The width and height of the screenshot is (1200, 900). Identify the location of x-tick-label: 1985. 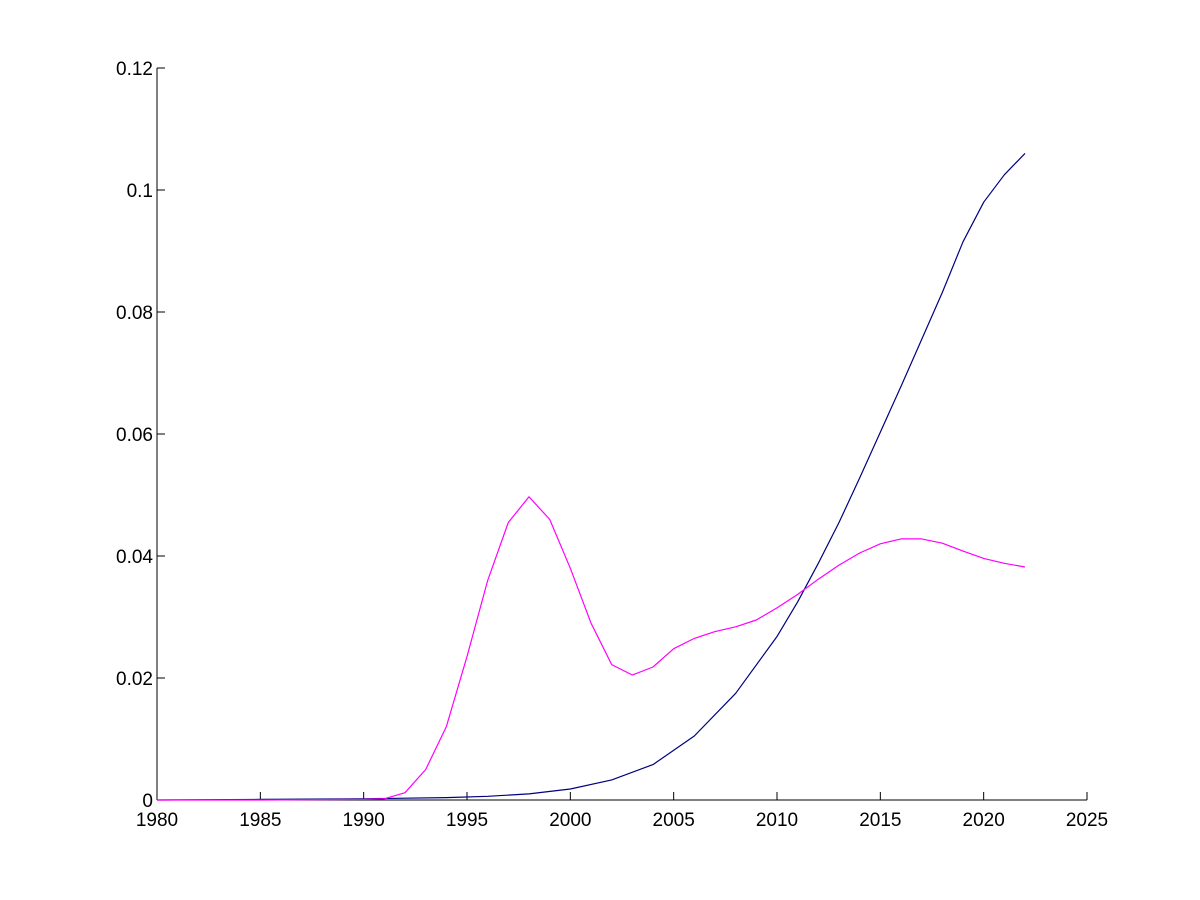
(260, 820).